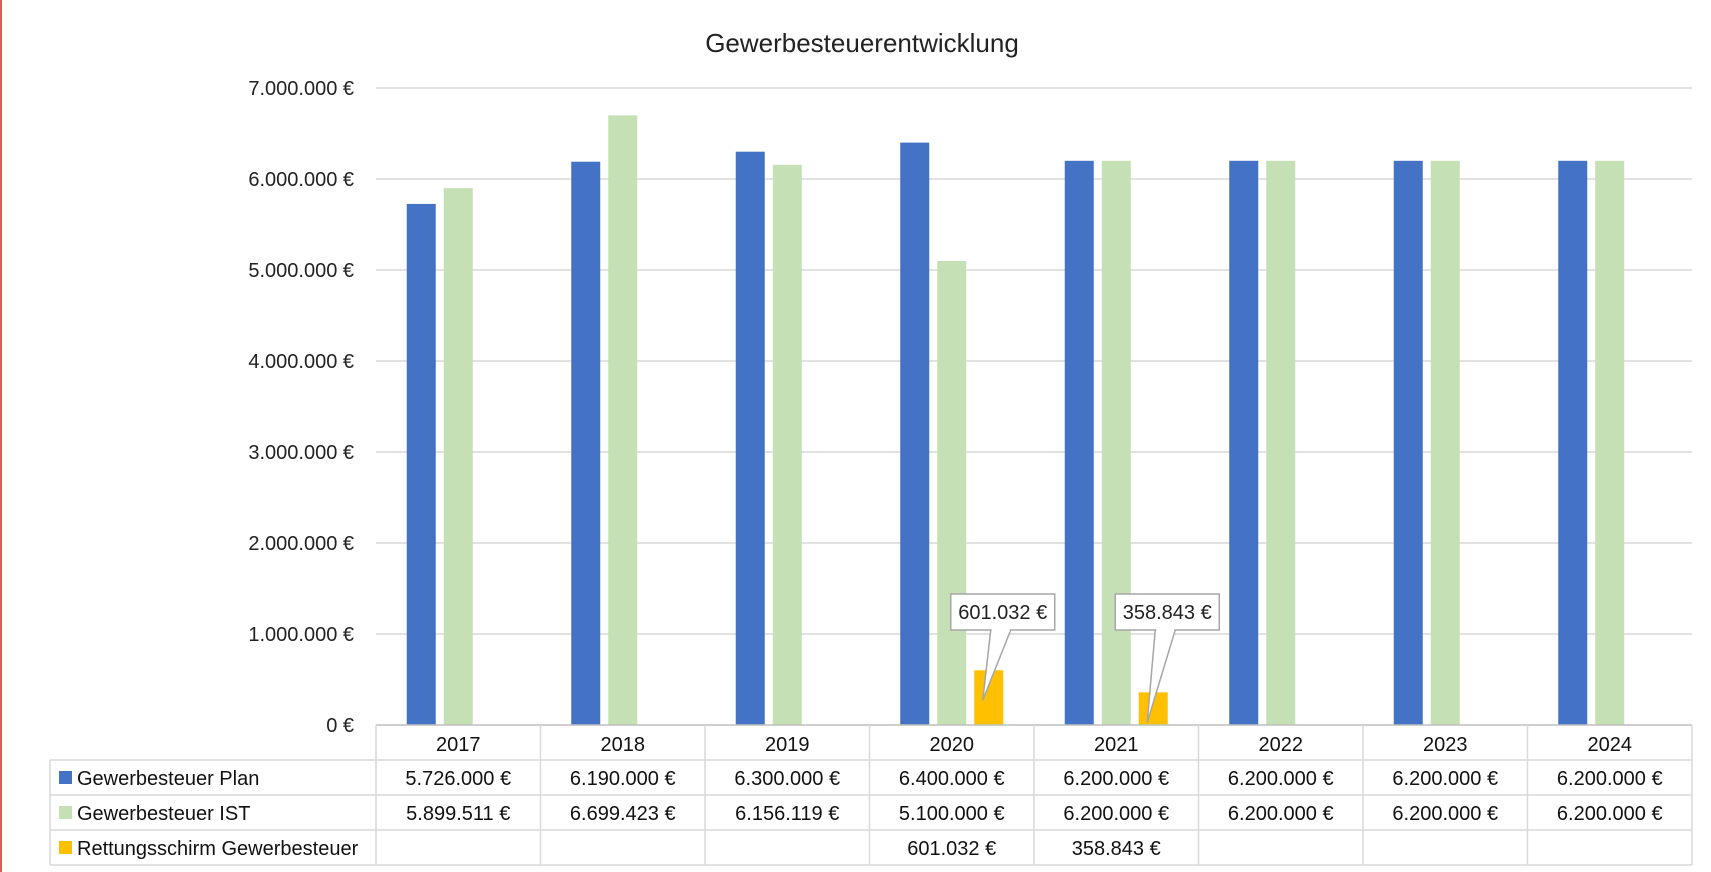  What do you see at coordinates (301, 271) in the screenshot?
I see `y-tick-label: 5.000.000 €` at bounding box center [301, 271].